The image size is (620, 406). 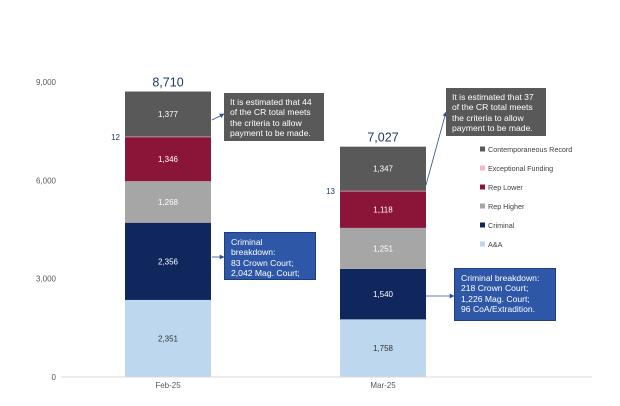 What do you see at coordinates (46, 279) in the screenshot?
I see `y-tick-label: 3,000` at bounding box center [46, 279].